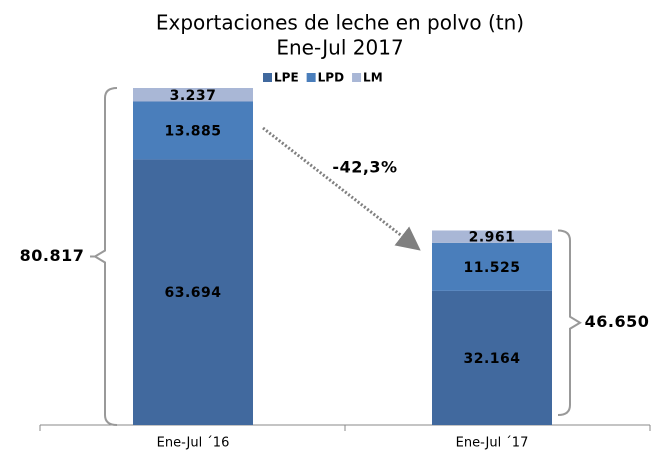 This screenshot has width=667, height=452. I want to click on data-label: 63.694, so click(192, 293).